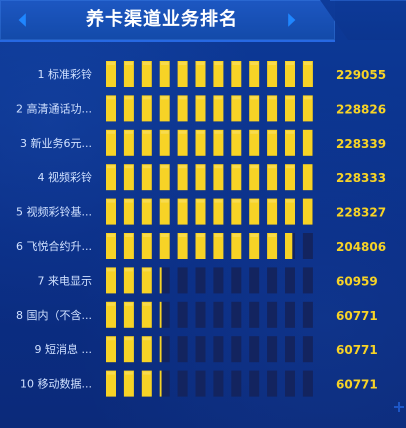  What do you see at coordinates (357, 350) in the screenshot?
I see `value-label: 60771` at bounding box center [357, 350].